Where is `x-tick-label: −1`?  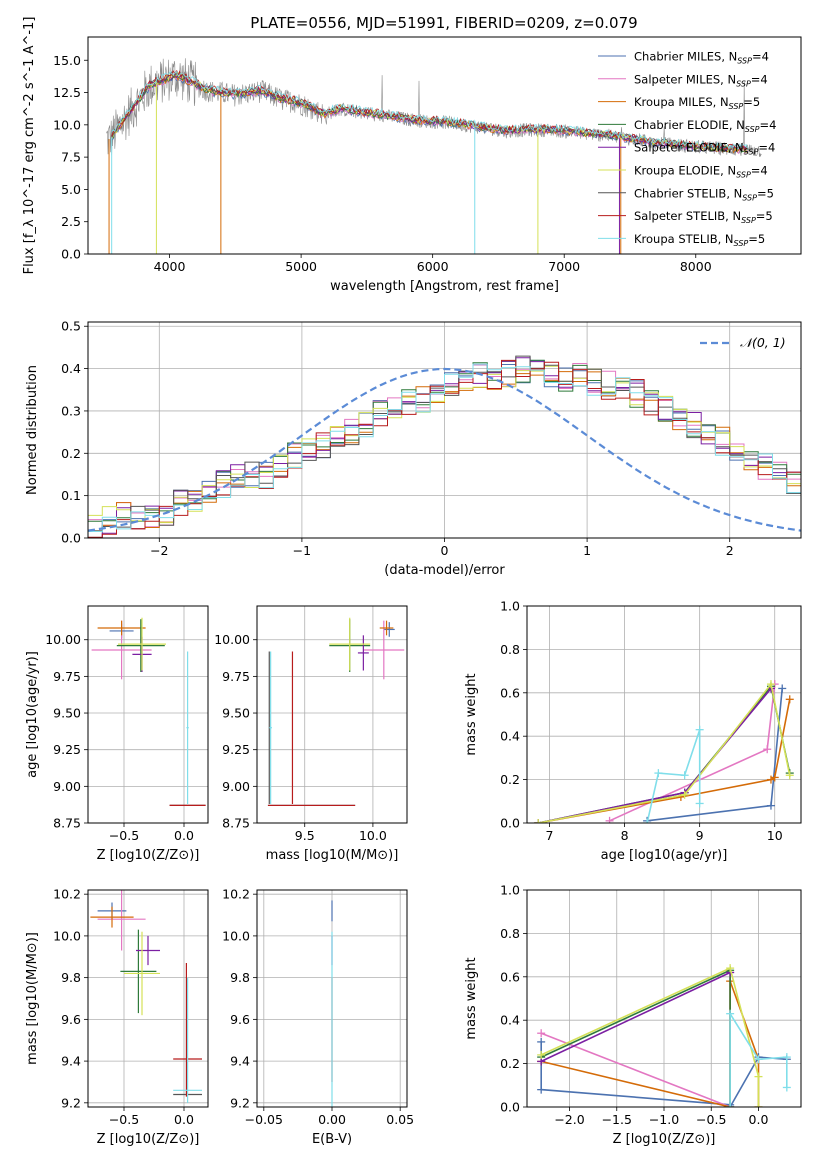
x-tick-label: −1 is located at coordinates (302, 550).